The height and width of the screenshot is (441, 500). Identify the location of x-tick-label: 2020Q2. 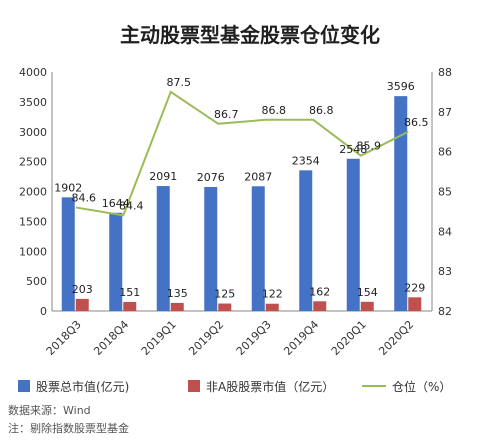
(396, 338).